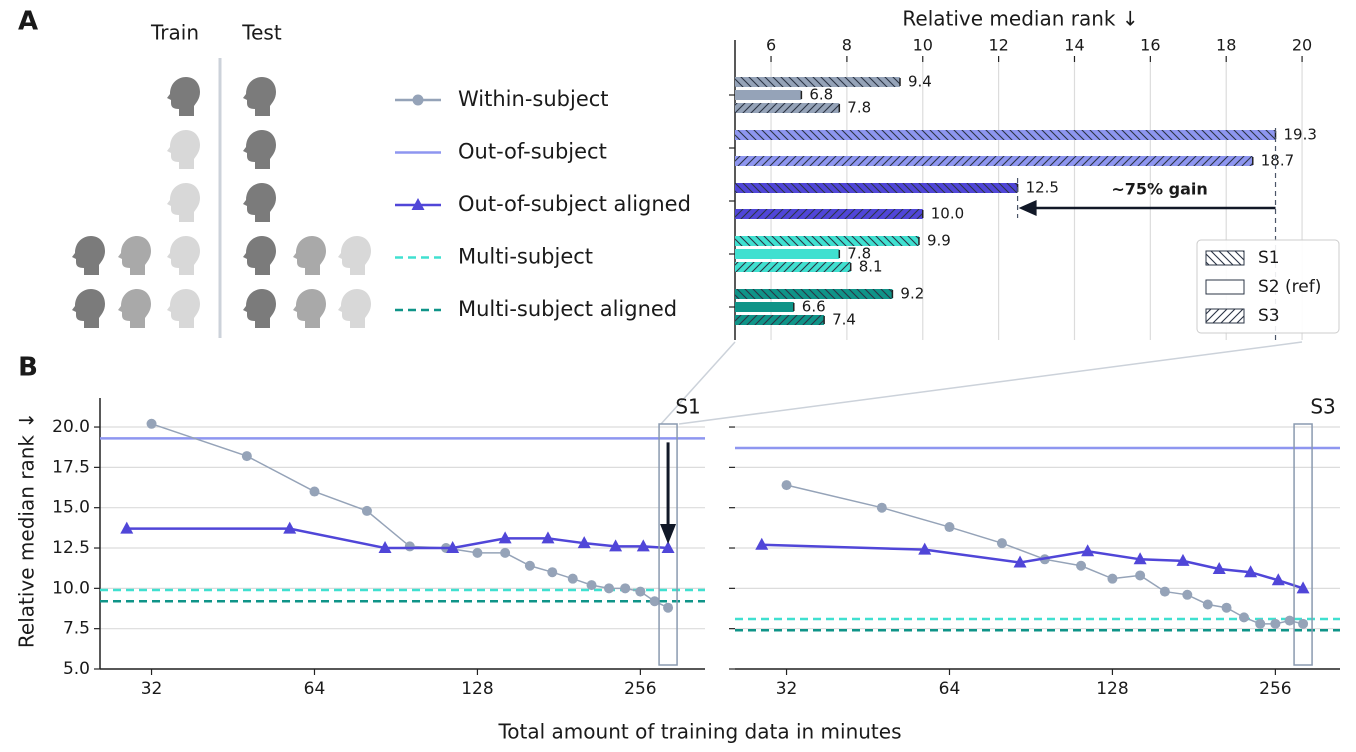  I want to click on x-tick-label: 12, so click(998, 45).